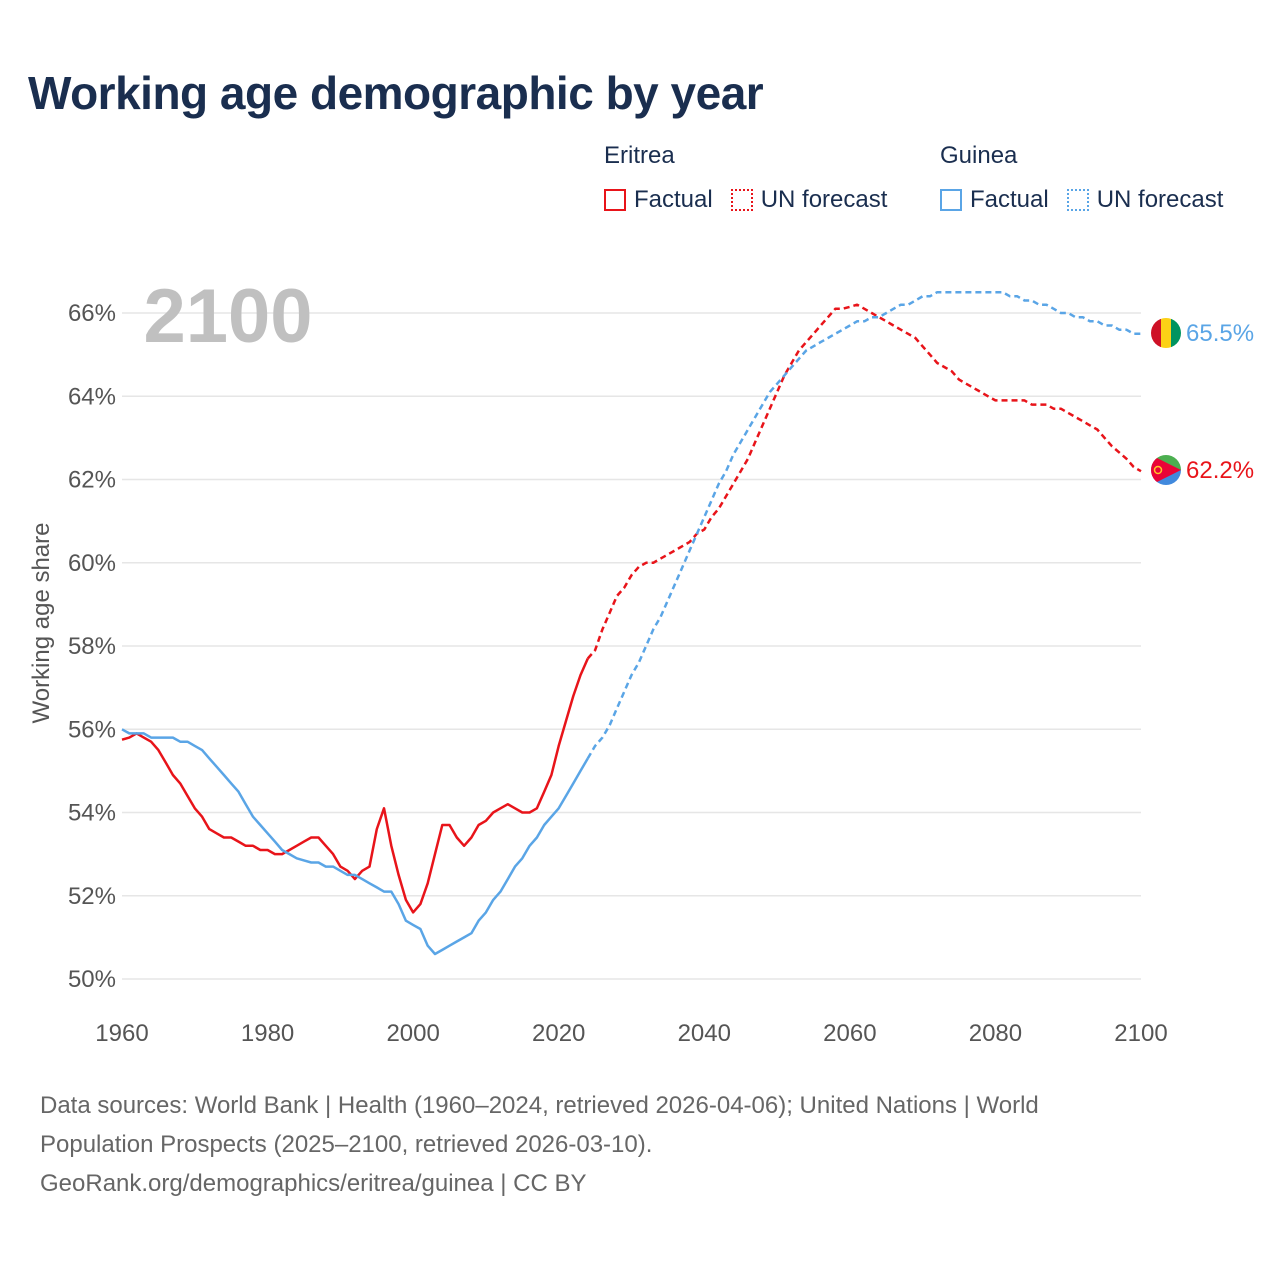 The image size is (1280, 1280). I want to click on x-tick-label: 1980, so click(267, 1033).